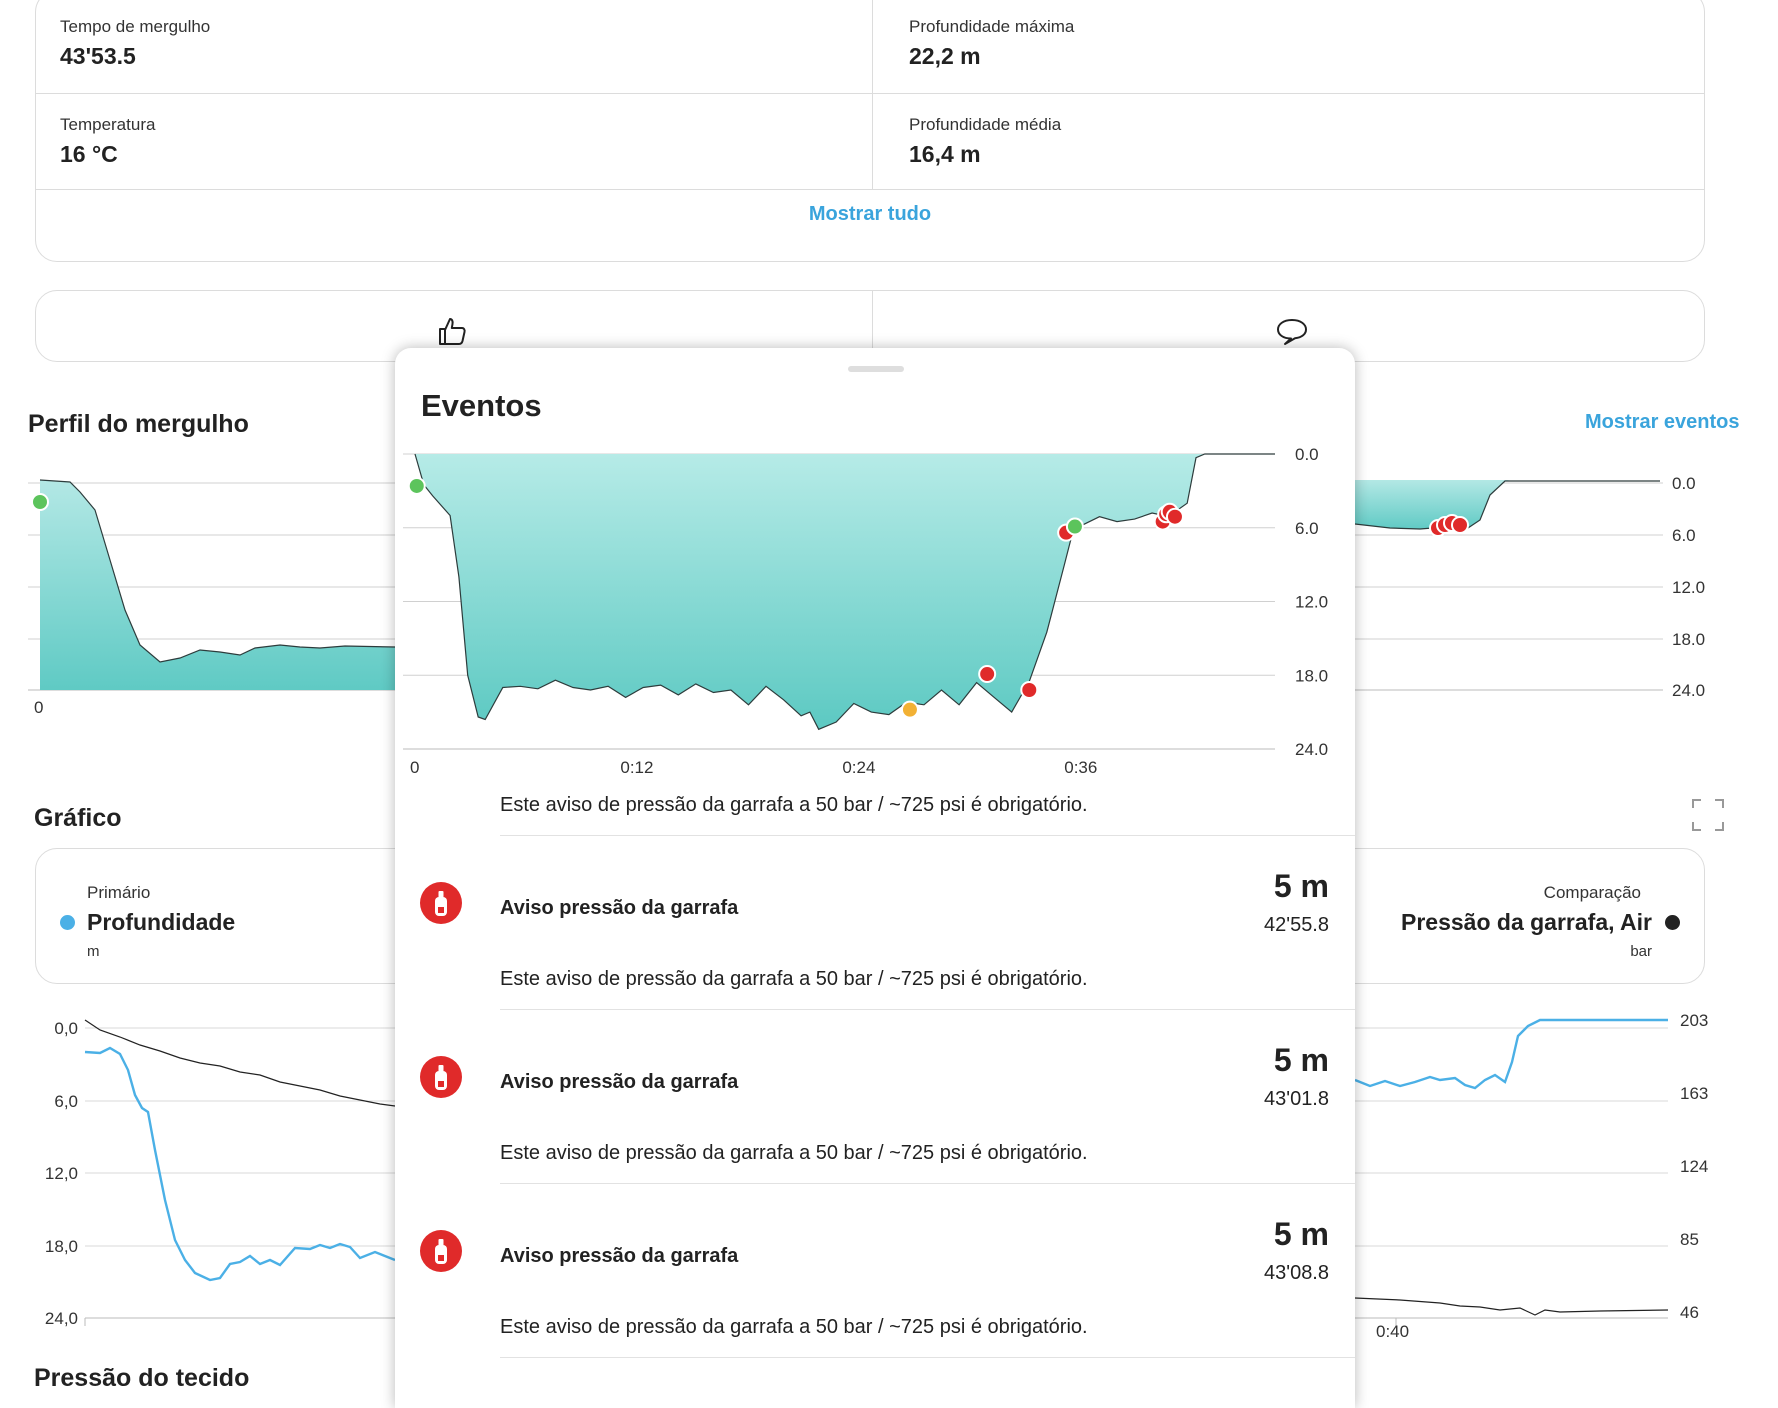 This screenshot has width=1778, height=1408. I want to click on y-tick-label: 6.0, so click(1307, 528).